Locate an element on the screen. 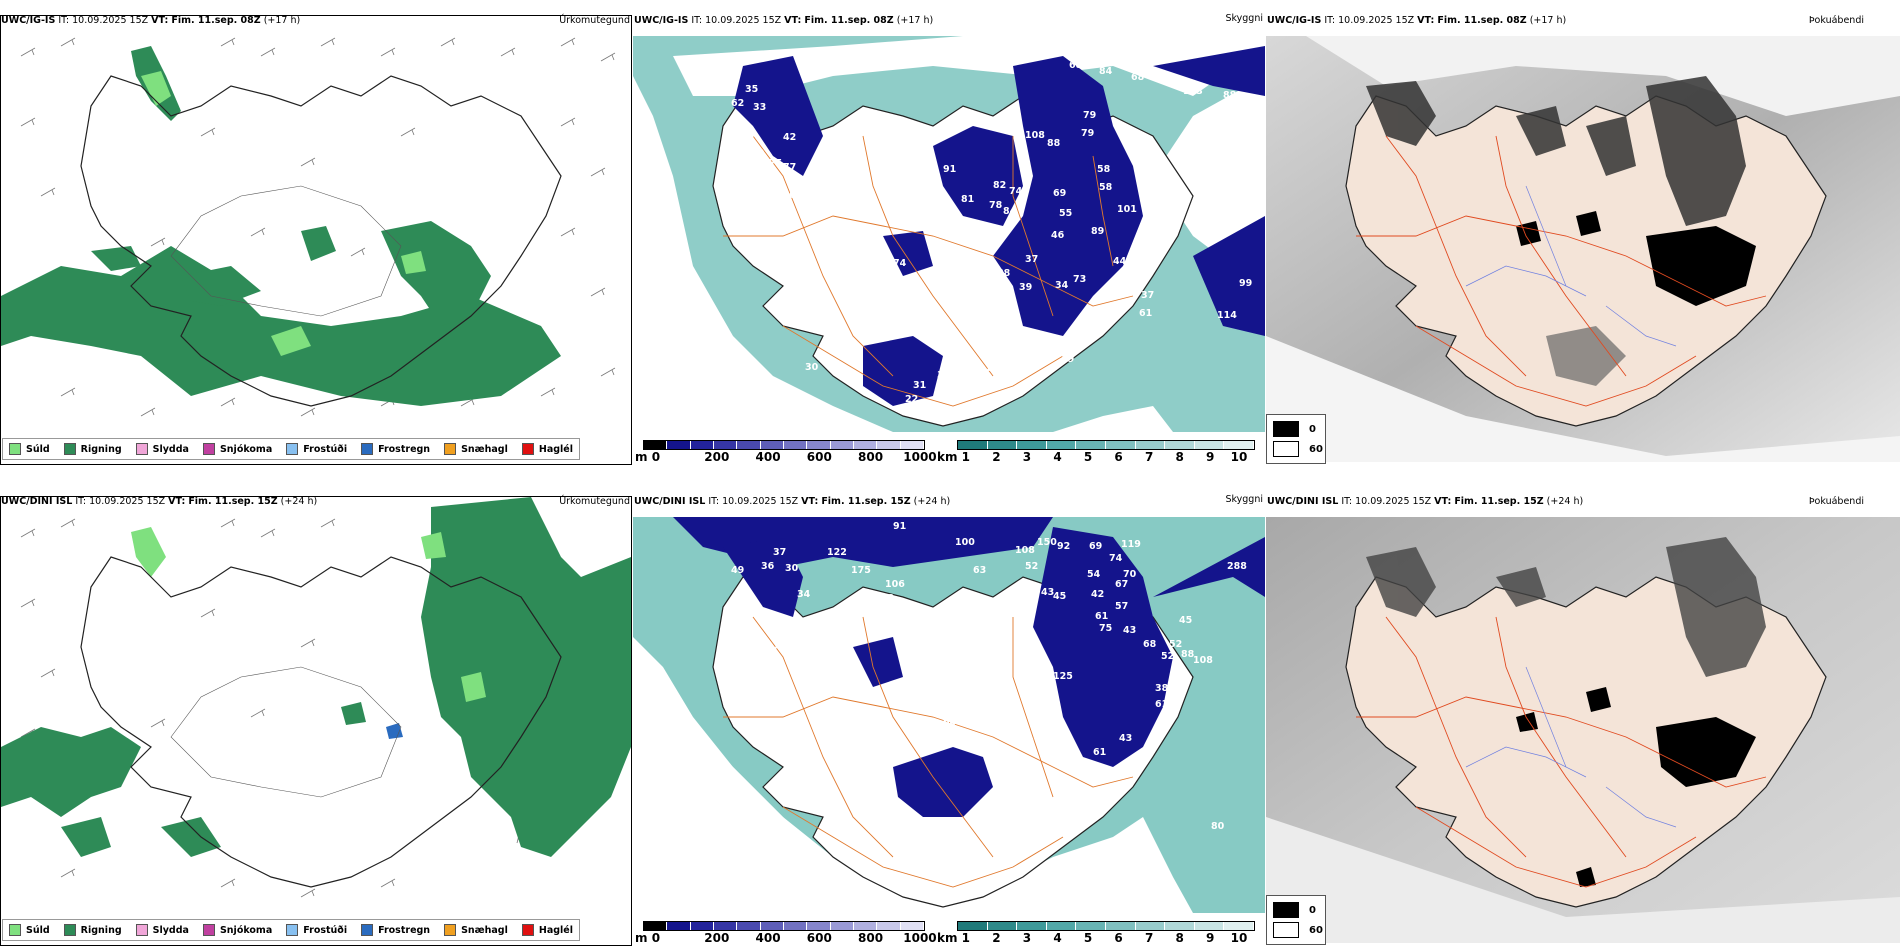 The width and height of the screenshot is (1900, 950). legend-item: Frostregn is located at coordinates (395, 449).